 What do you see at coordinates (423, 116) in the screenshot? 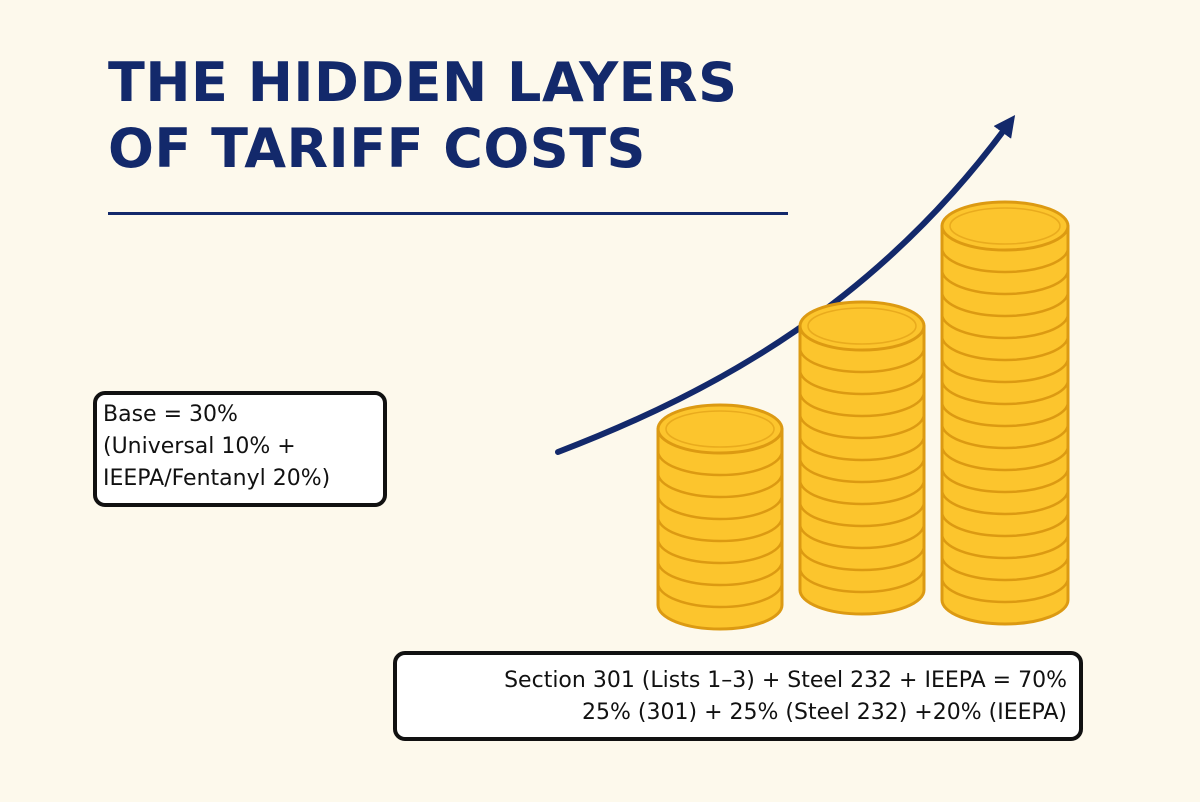
I see `page-title: THE HIDDEN LAYERS OF TARIFF COSTS` at bounding box center [423, 116].